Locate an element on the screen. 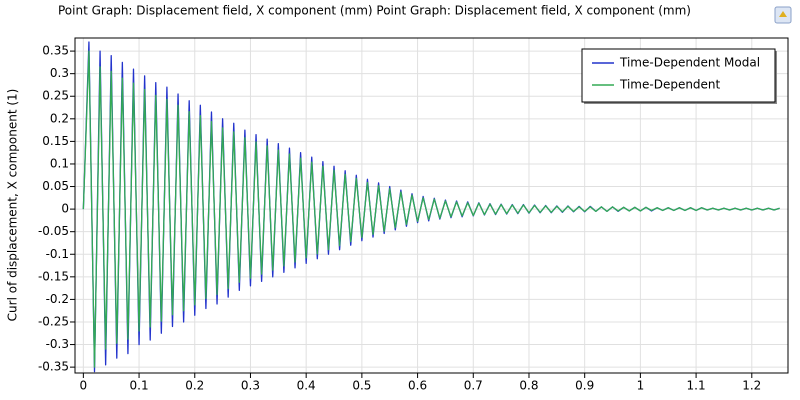  x-tick-label: 0.3 is located at coordinates (250, 386).